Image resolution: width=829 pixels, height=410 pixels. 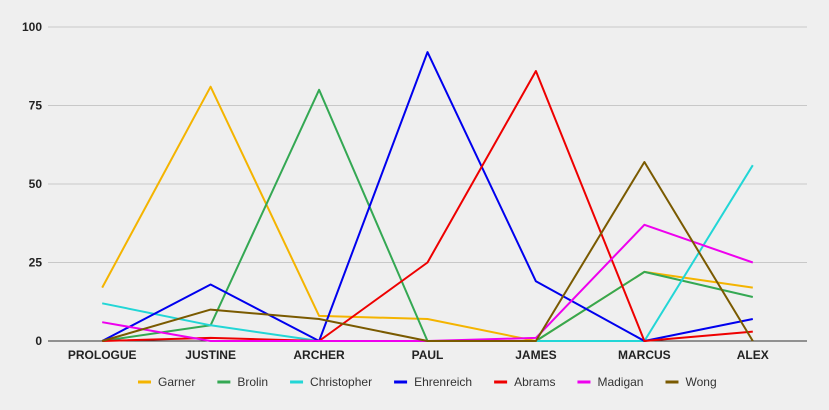 What do you see at coordinates (700, 382) in the screenshot?
I see `legend-label: Wong` at bounding box center [700, 382].